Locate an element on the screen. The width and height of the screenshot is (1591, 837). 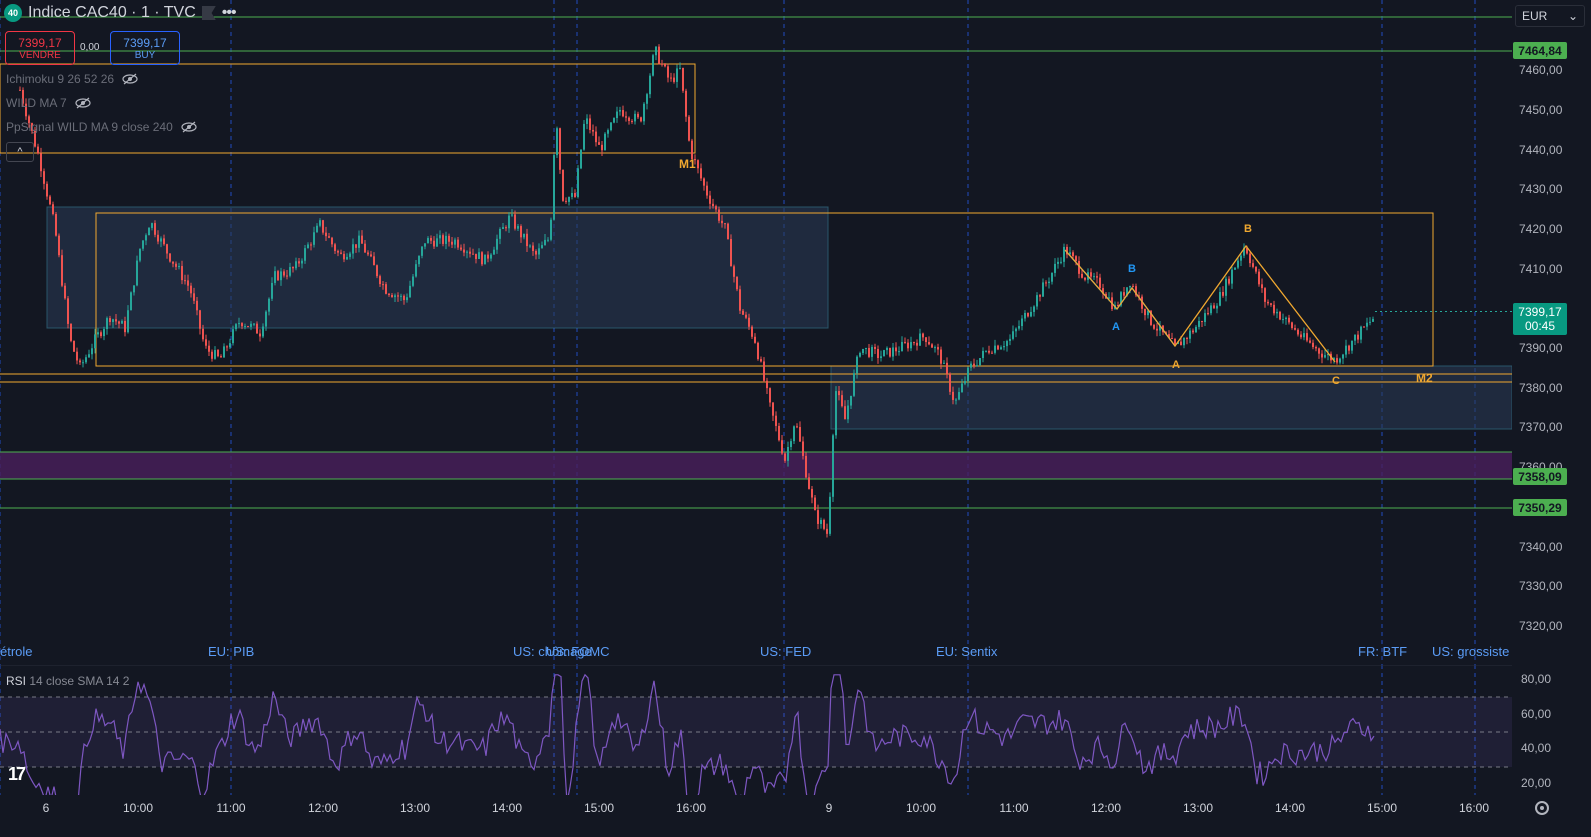
time-tick: 11:00 is located at coordinates (1014, 808).